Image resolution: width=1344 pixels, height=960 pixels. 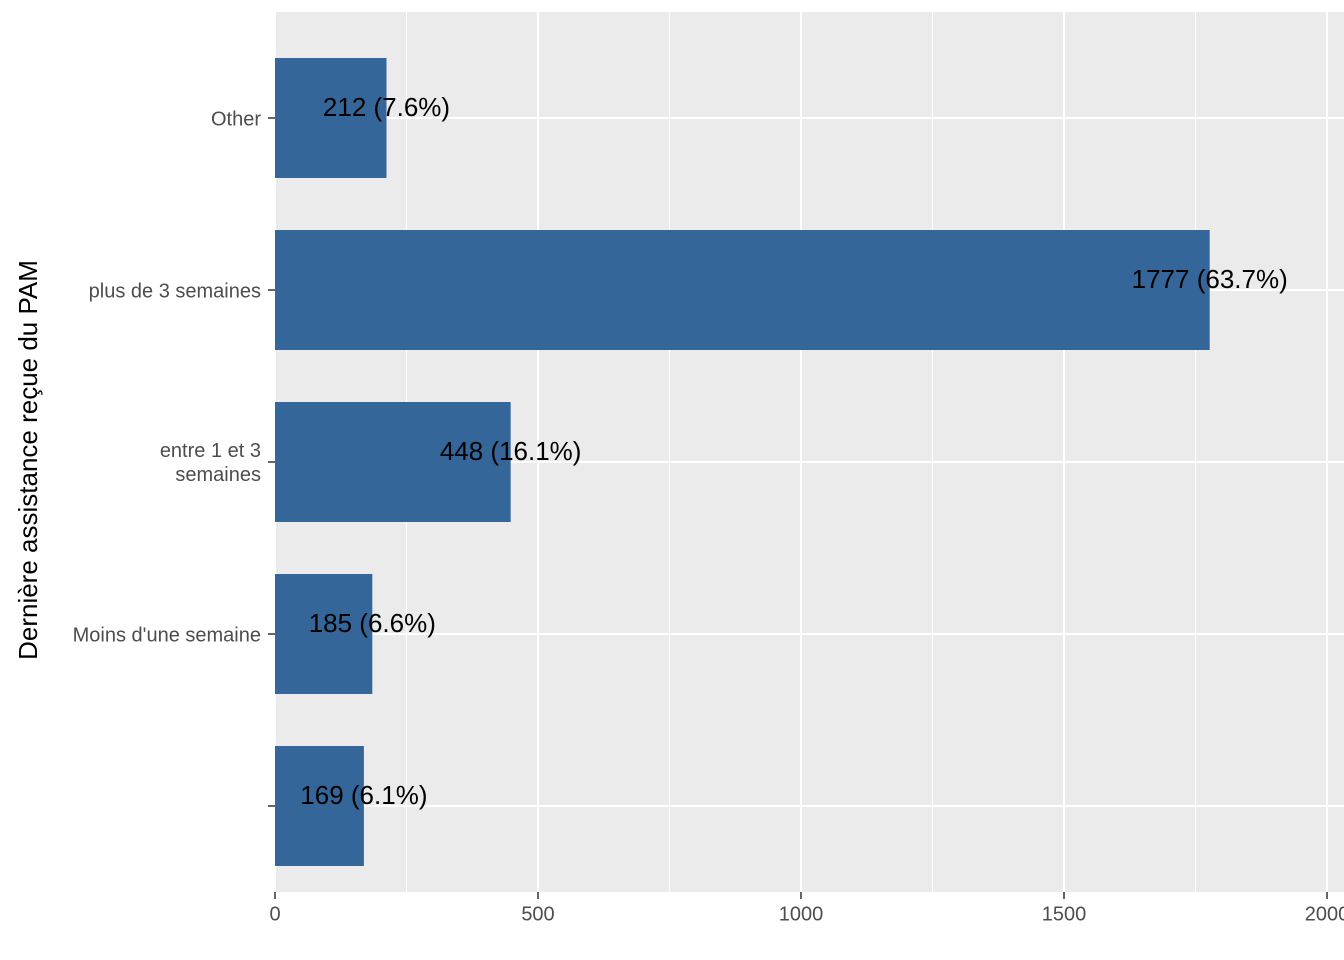 I want to click on value-label: 185 (6.6%), so click(x=372, y=623).